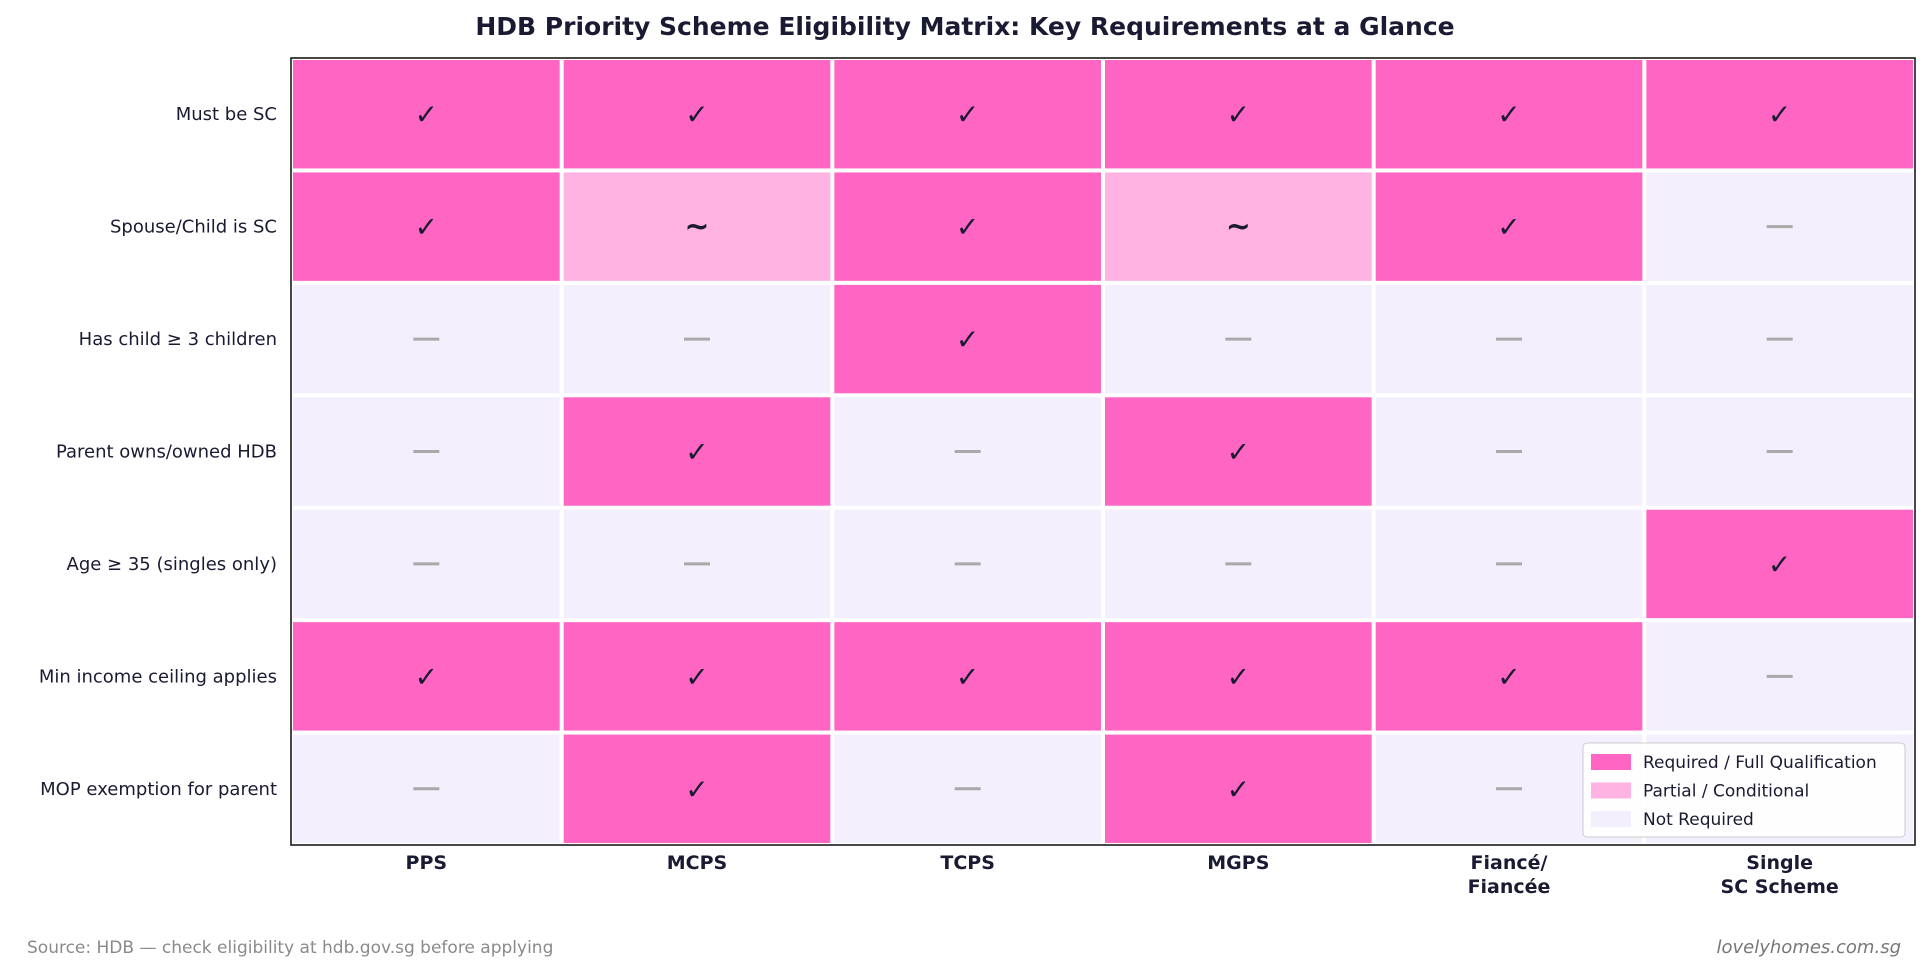 This screenshot has width=1930, height=971. I want to click on row-label: Has child ≥ 3 children, so click(178, 339).